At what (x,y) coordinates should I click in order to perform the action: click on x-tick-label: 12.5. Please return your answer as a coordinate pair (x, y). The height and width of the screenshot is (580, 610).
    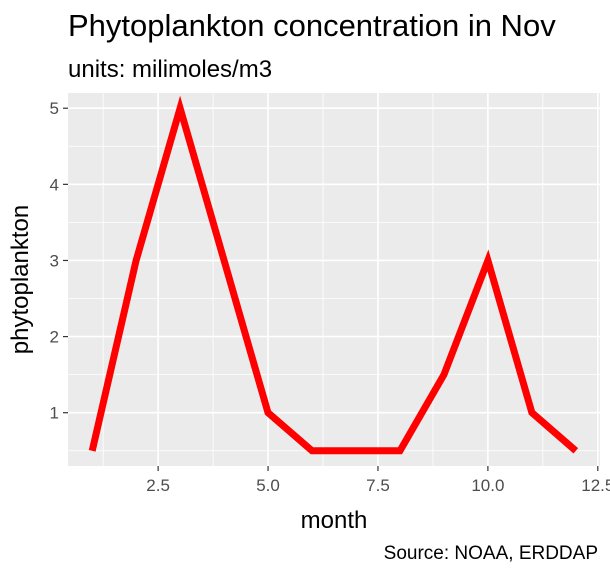
    Looking at the image, I should click on (595, 485).